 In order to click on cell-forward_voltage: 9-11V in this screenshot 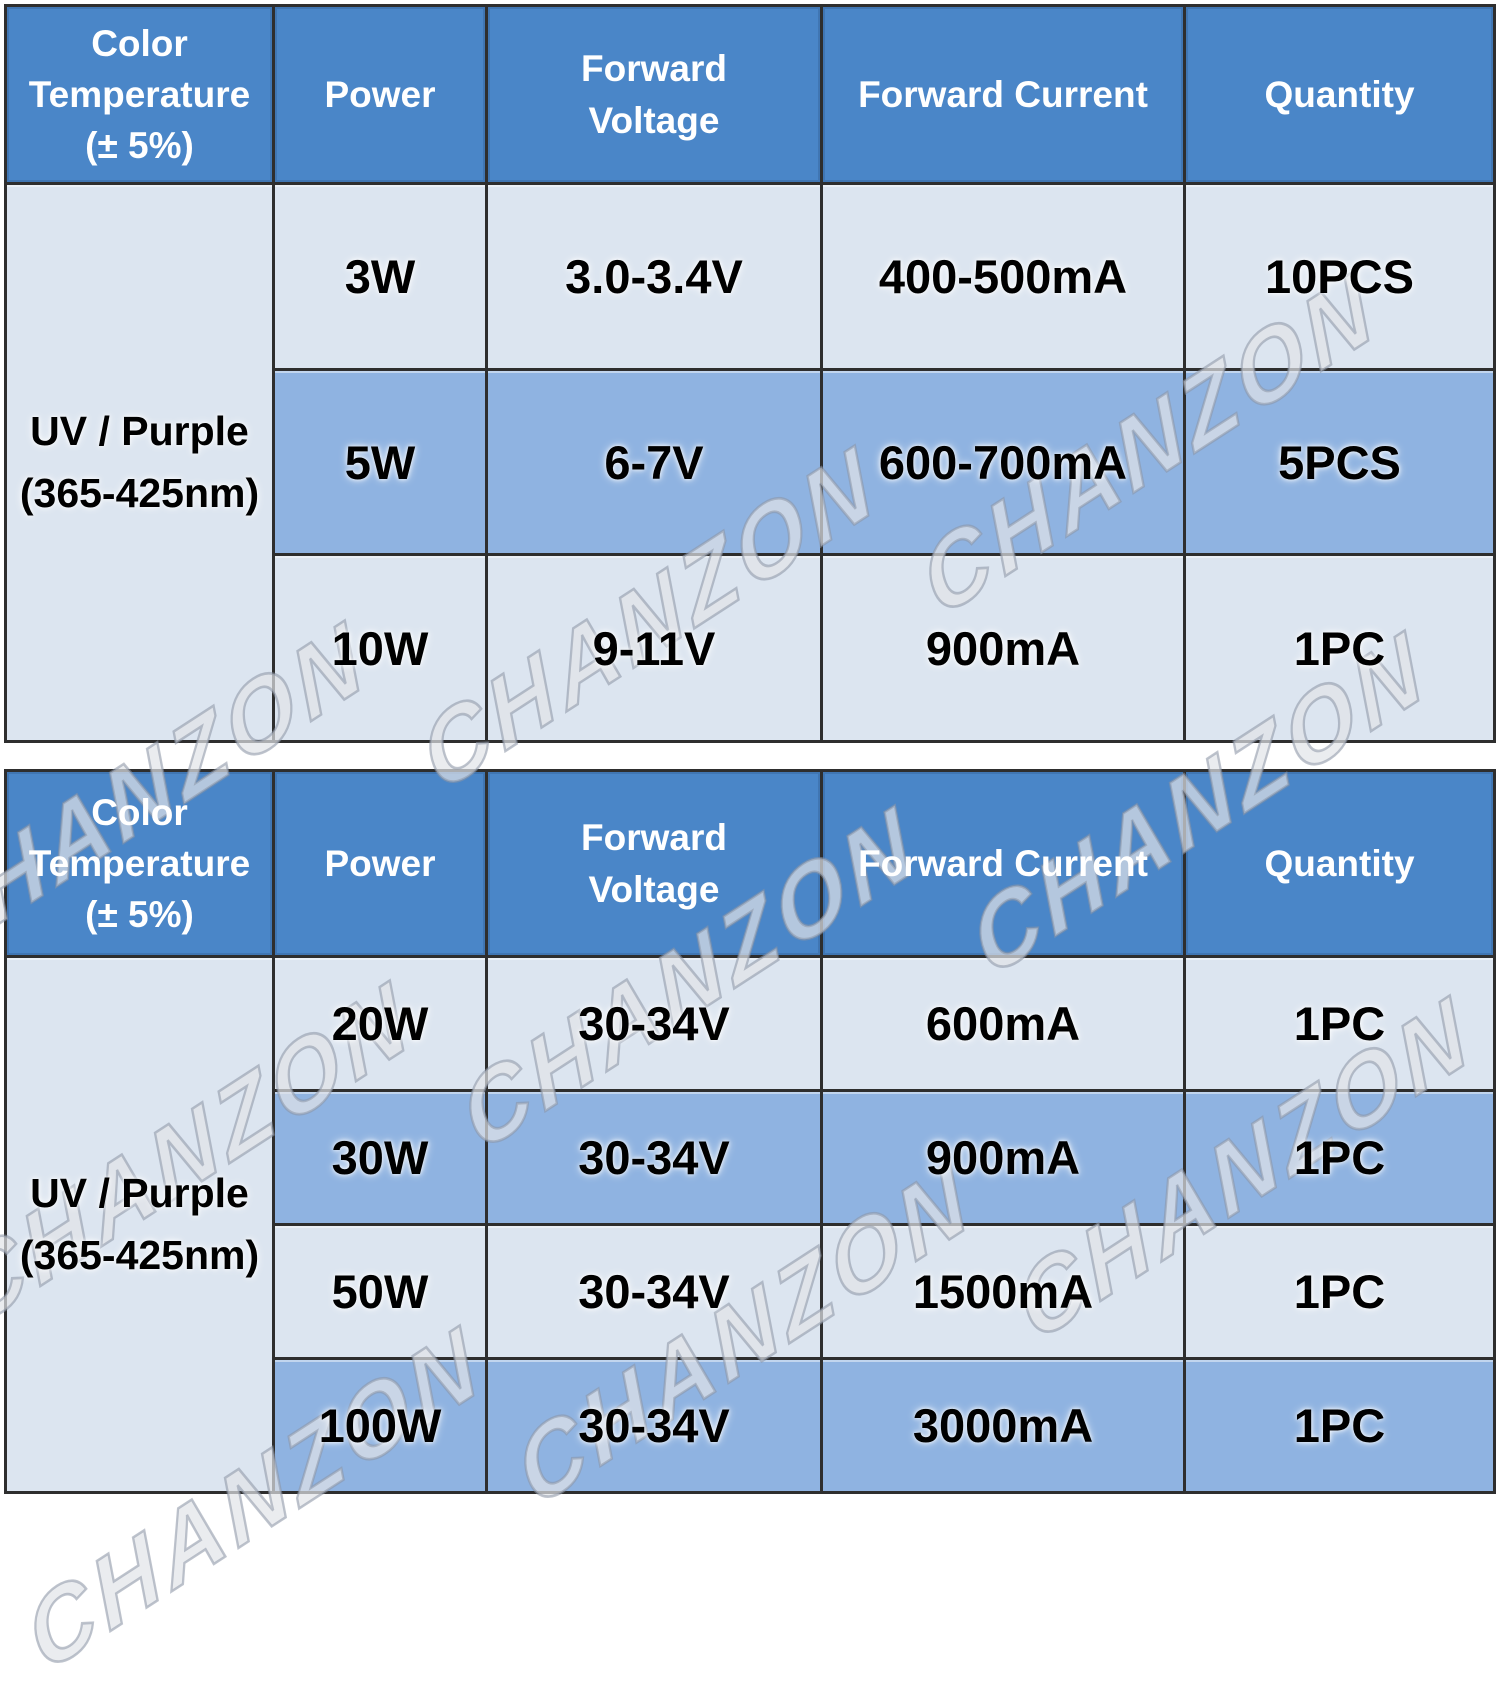, I will do `click(654, 648)`.